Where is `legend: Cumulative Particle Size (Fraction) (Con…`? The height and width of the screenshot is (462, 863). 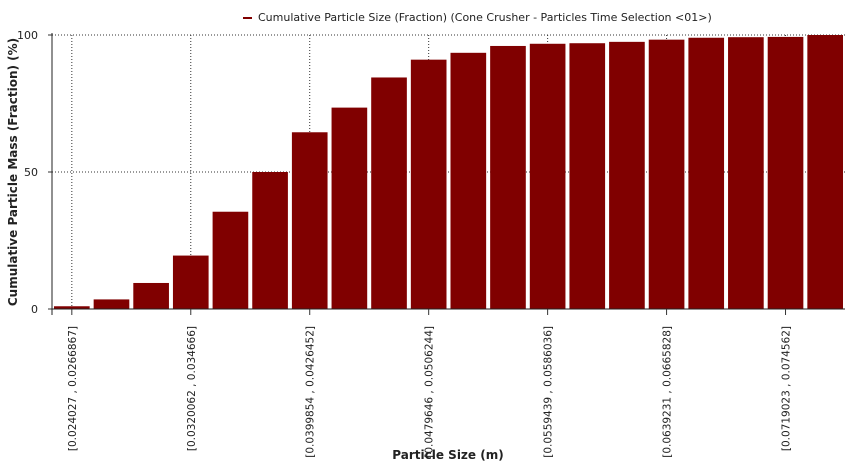 legend: Cumulative Particle Size (Fraction) (Con… is located at coordinates (477, 17).